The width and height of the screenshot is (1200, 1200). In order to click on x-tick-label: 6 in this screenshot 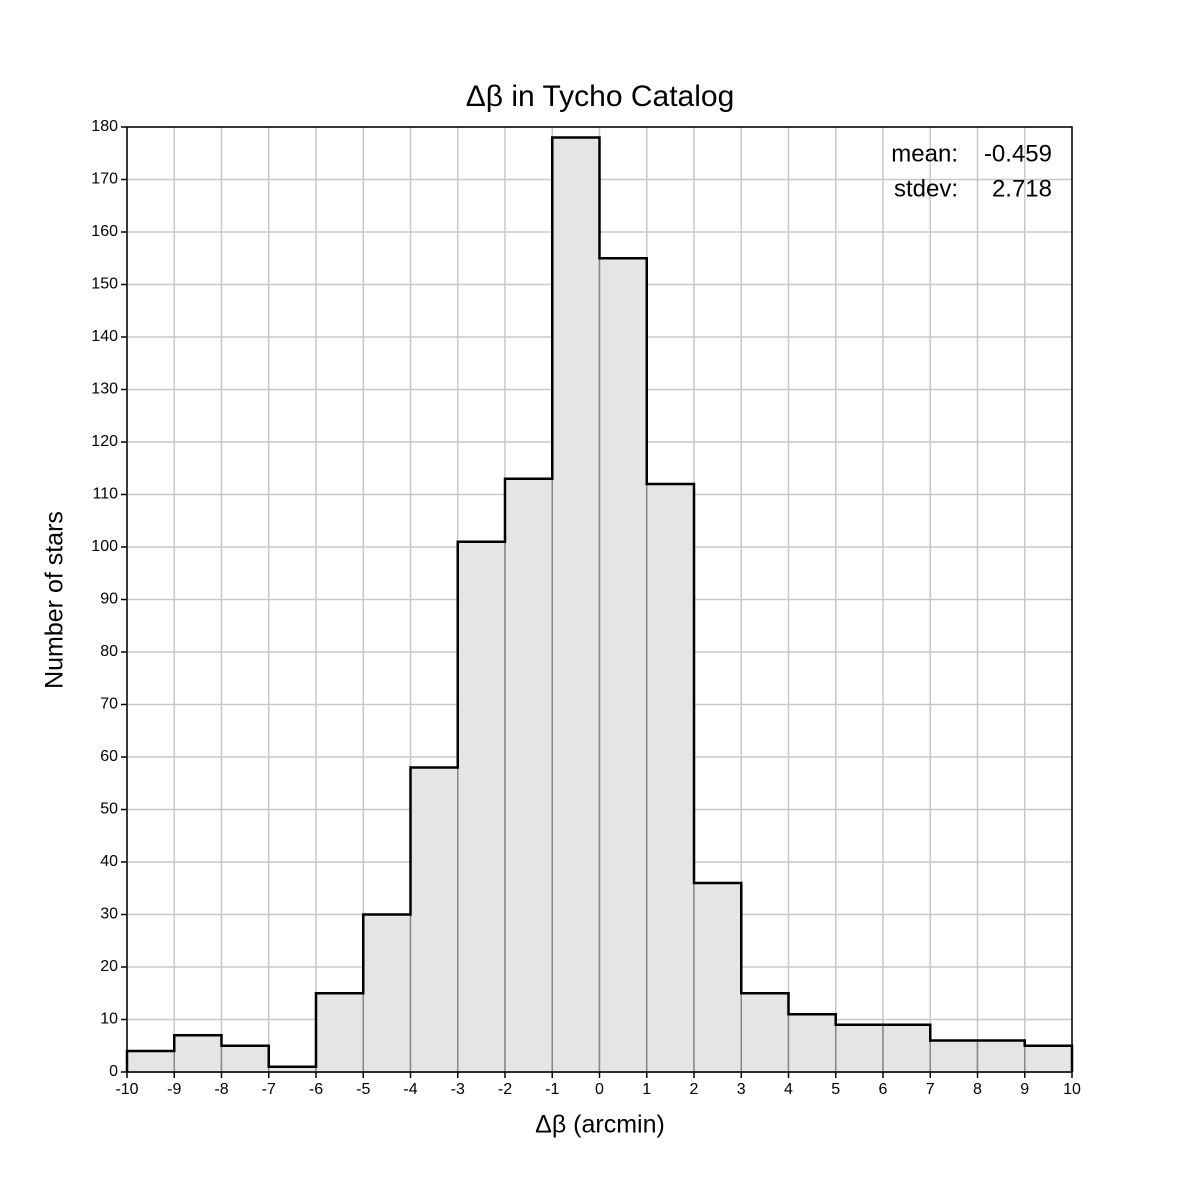, I will do `click(883, 1089)`.